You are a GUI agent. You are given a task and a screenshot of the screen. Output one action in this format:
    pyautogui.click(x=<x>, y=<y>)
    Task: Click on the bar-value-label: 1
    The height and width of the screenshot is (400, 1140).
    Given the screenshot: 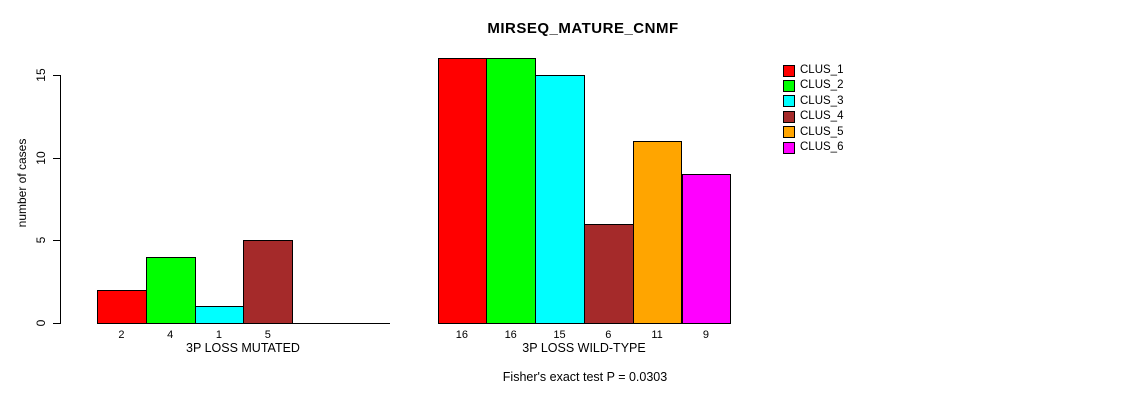 What is the action you would take?
    pyautogui.click(x=219, y=335)
    